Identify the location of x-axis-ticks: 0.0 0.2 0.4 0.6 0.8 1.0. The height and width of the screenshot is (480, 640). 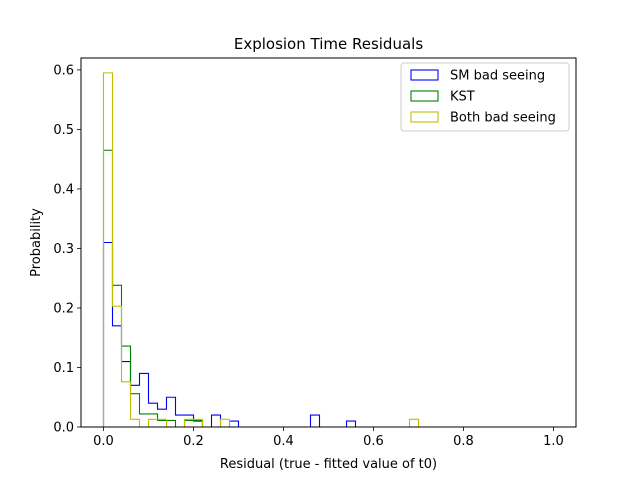
(328, 438).